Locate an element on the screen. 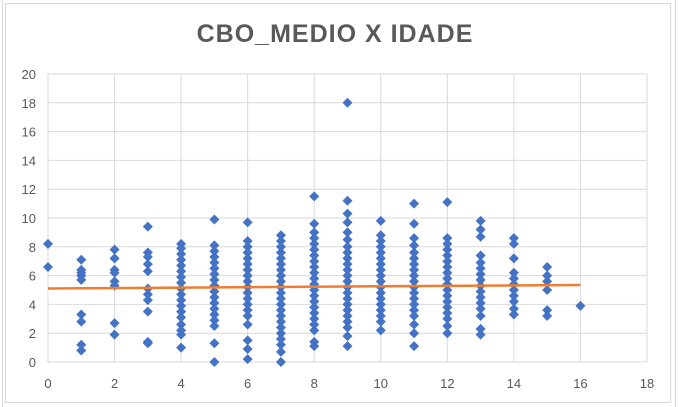 This screenshot has height=407, width=679. x-tick-label: 6 is located at coordinates (247, 383).